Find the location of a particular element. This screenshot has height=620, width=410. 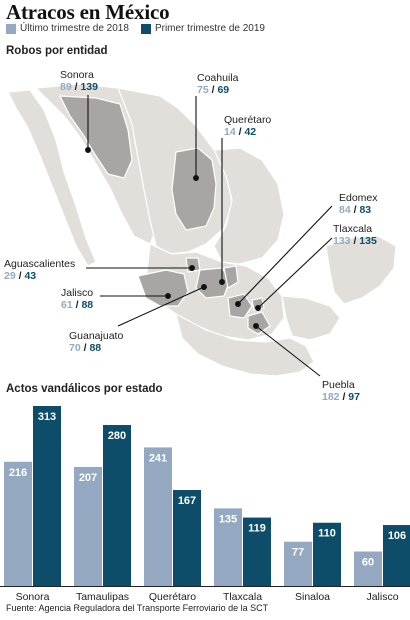

legend-item-2019: Primer trimestre de 2019 is located at coordinates (202, 28).